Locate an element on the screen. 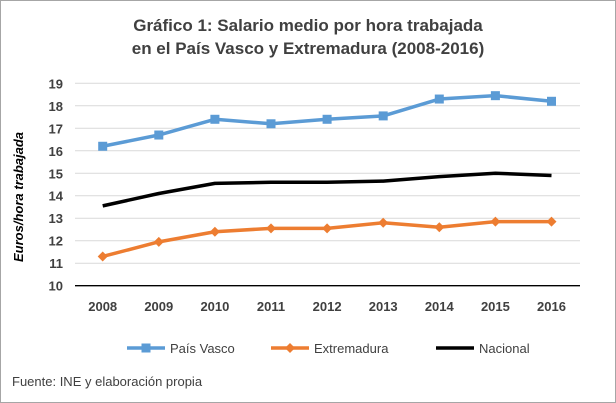 The image size is (616, 403). legend-label: Extremadura is located at coordinates (351, 348).